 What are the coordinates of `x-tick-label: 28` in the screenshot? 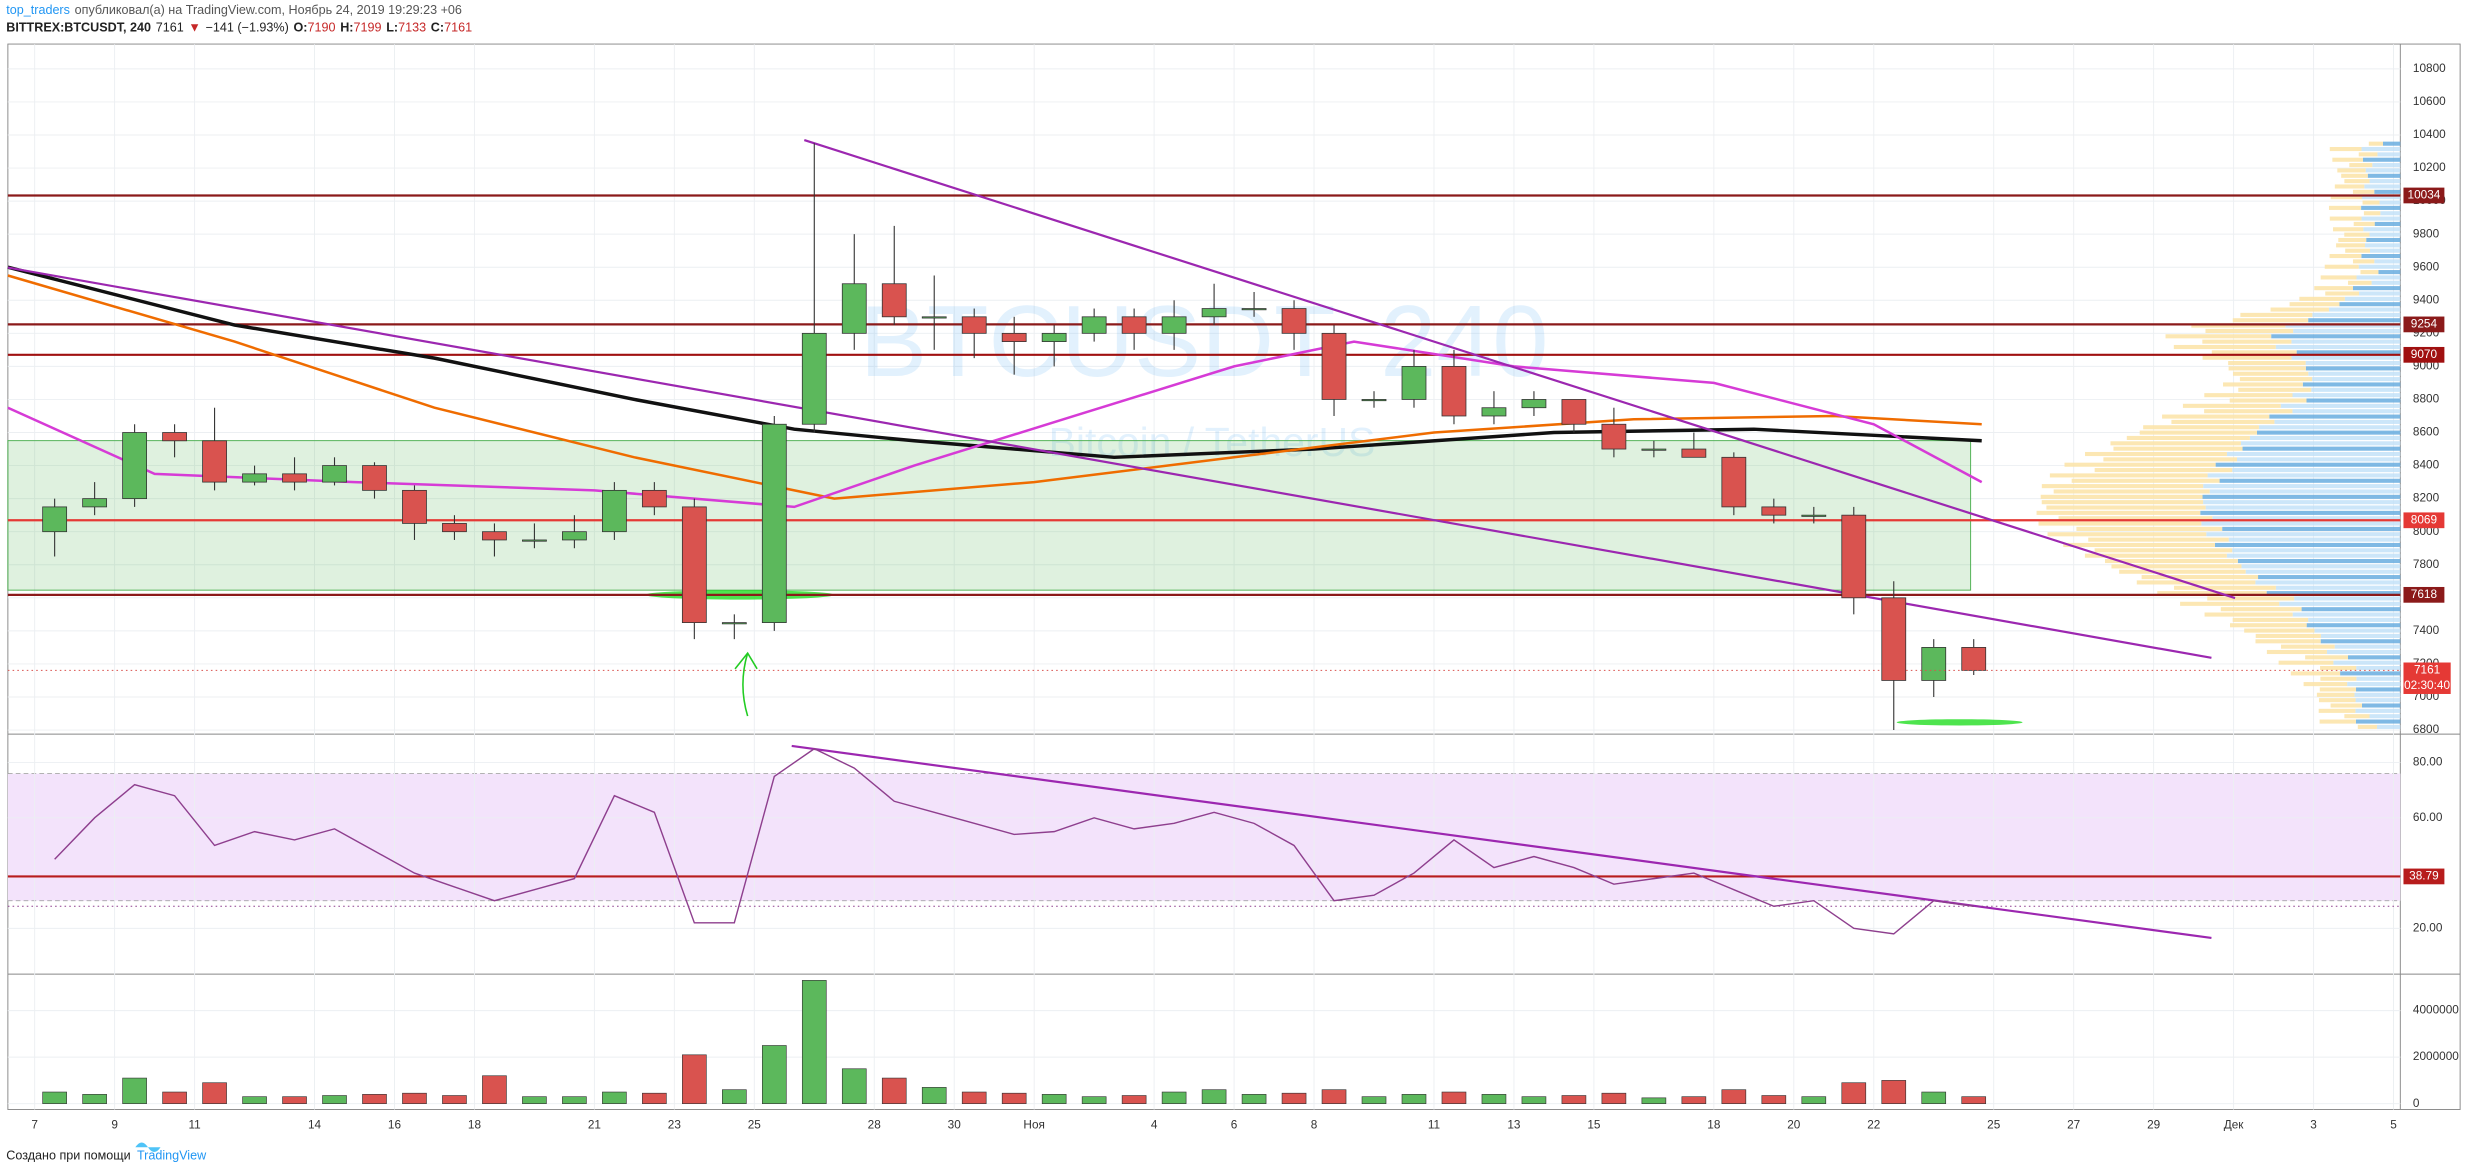 It's located at (875, 1124).